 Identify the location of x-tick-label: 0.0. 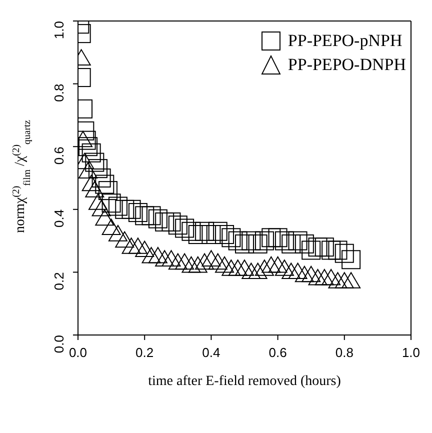
(78, 352).